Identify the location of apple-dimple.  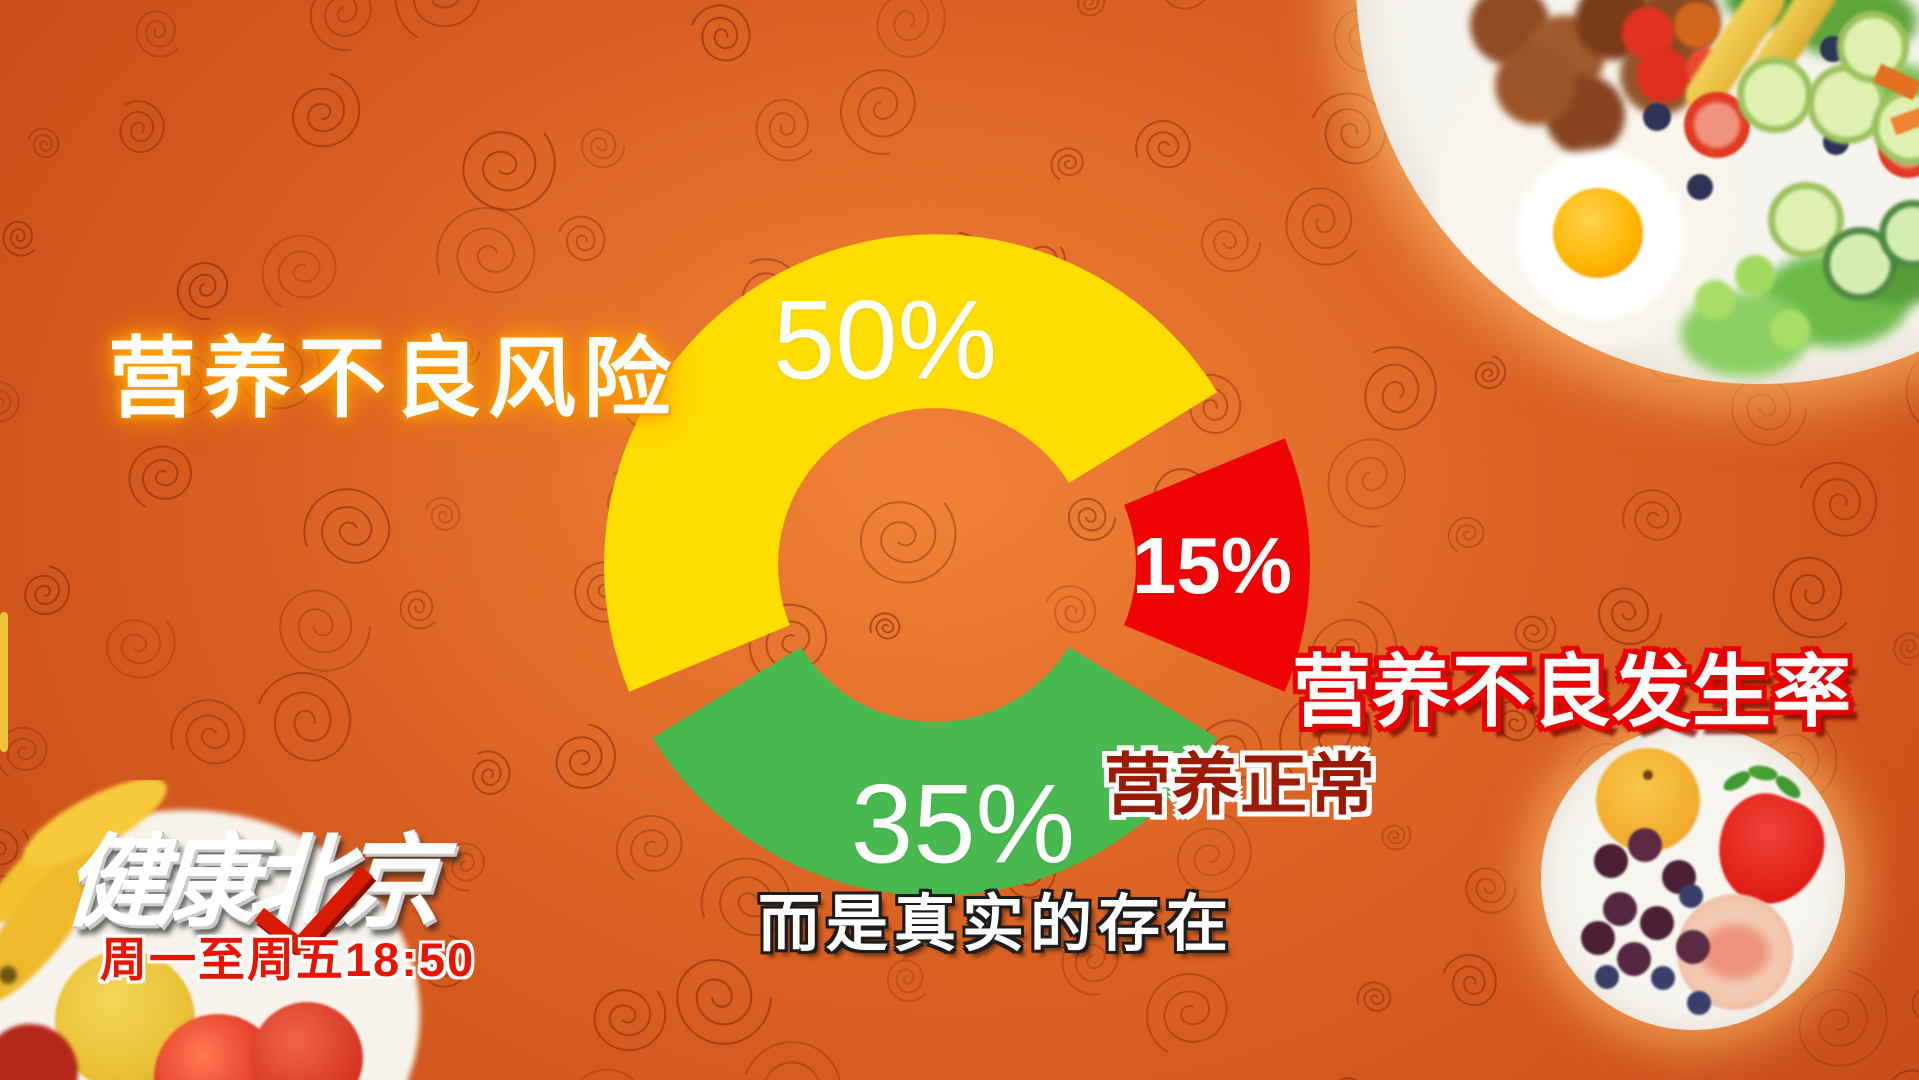
(122, 960).